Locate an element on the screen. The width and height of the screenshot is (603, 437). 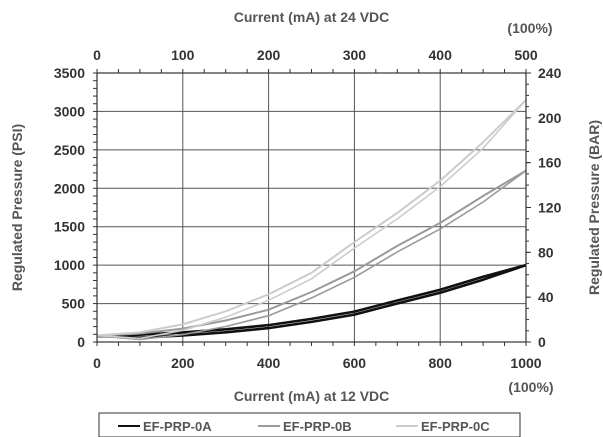
y-right-tick-label: 160 is located at coordinates (550, 163).